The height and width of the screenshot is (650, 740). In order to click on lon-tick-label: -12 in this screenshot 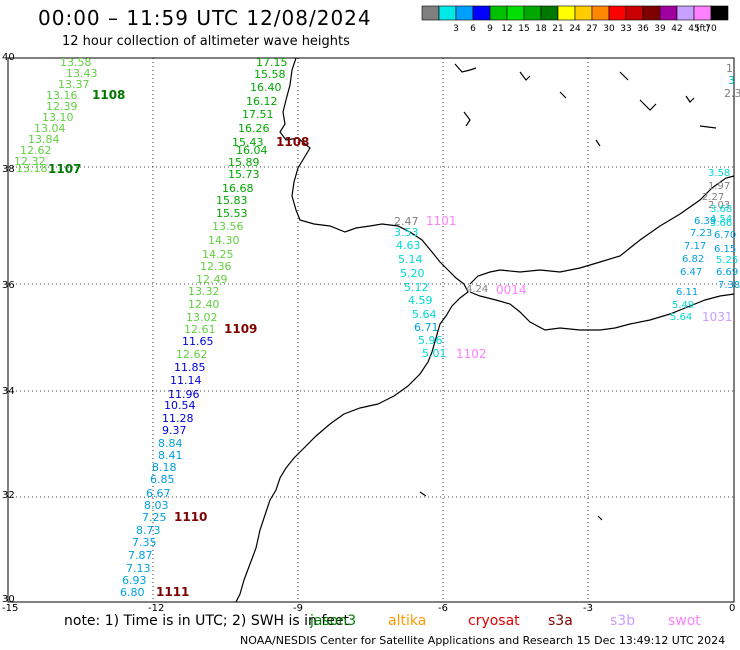, I will do `click(156, 608)`.